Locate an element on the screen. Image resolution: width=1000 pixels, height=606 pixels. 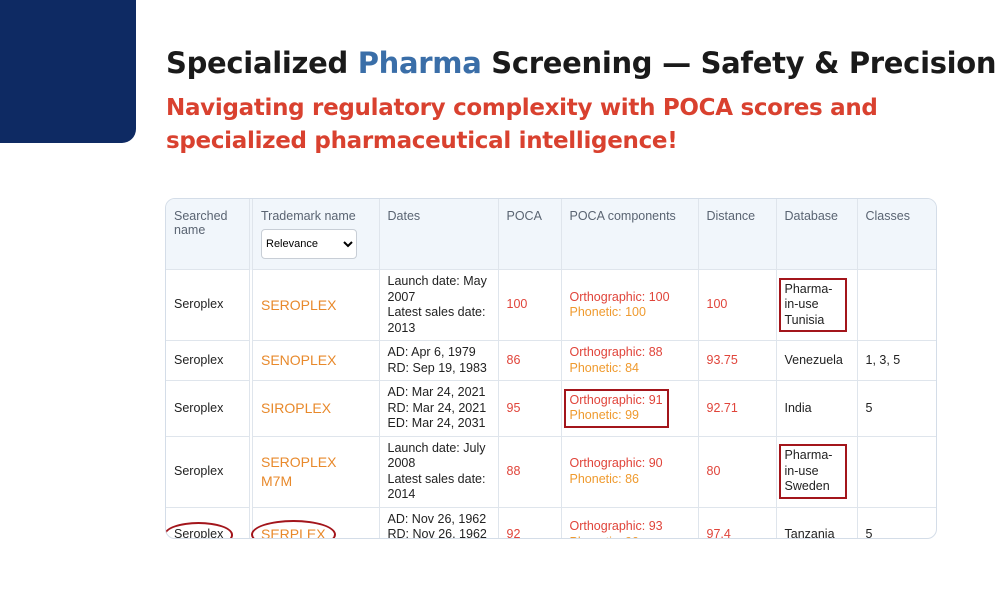
cell: Pharma-in-use Tunisia is located at coordinates (817, 305).